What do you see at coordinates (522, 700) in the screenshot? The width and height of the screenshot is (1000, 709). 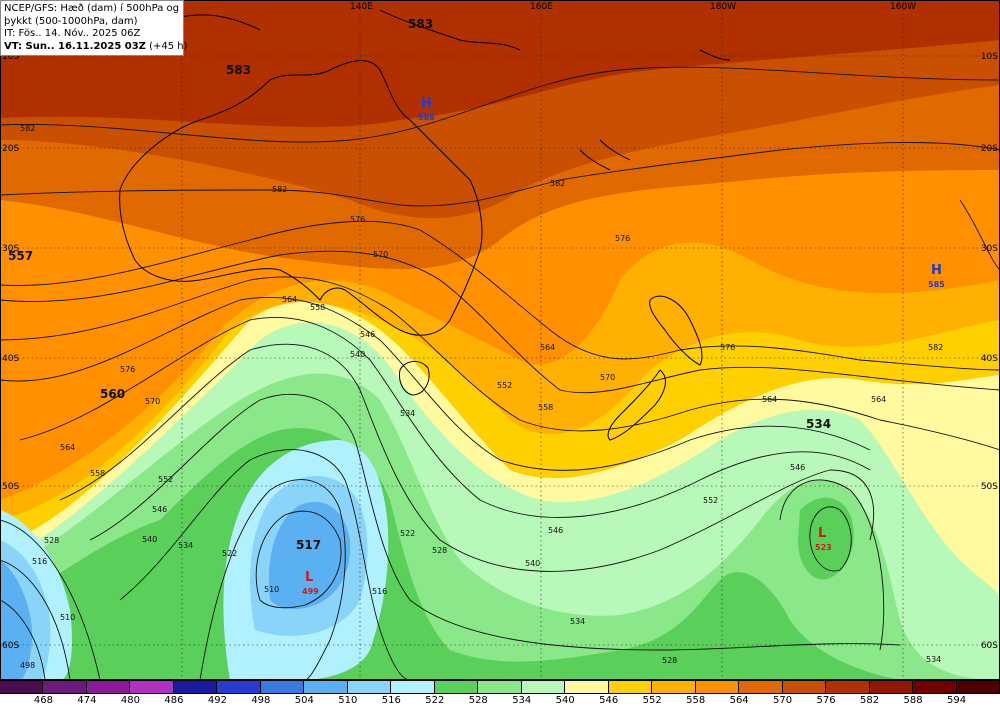 I see `colorbar-label: 534` at bounding box center [522, 700].